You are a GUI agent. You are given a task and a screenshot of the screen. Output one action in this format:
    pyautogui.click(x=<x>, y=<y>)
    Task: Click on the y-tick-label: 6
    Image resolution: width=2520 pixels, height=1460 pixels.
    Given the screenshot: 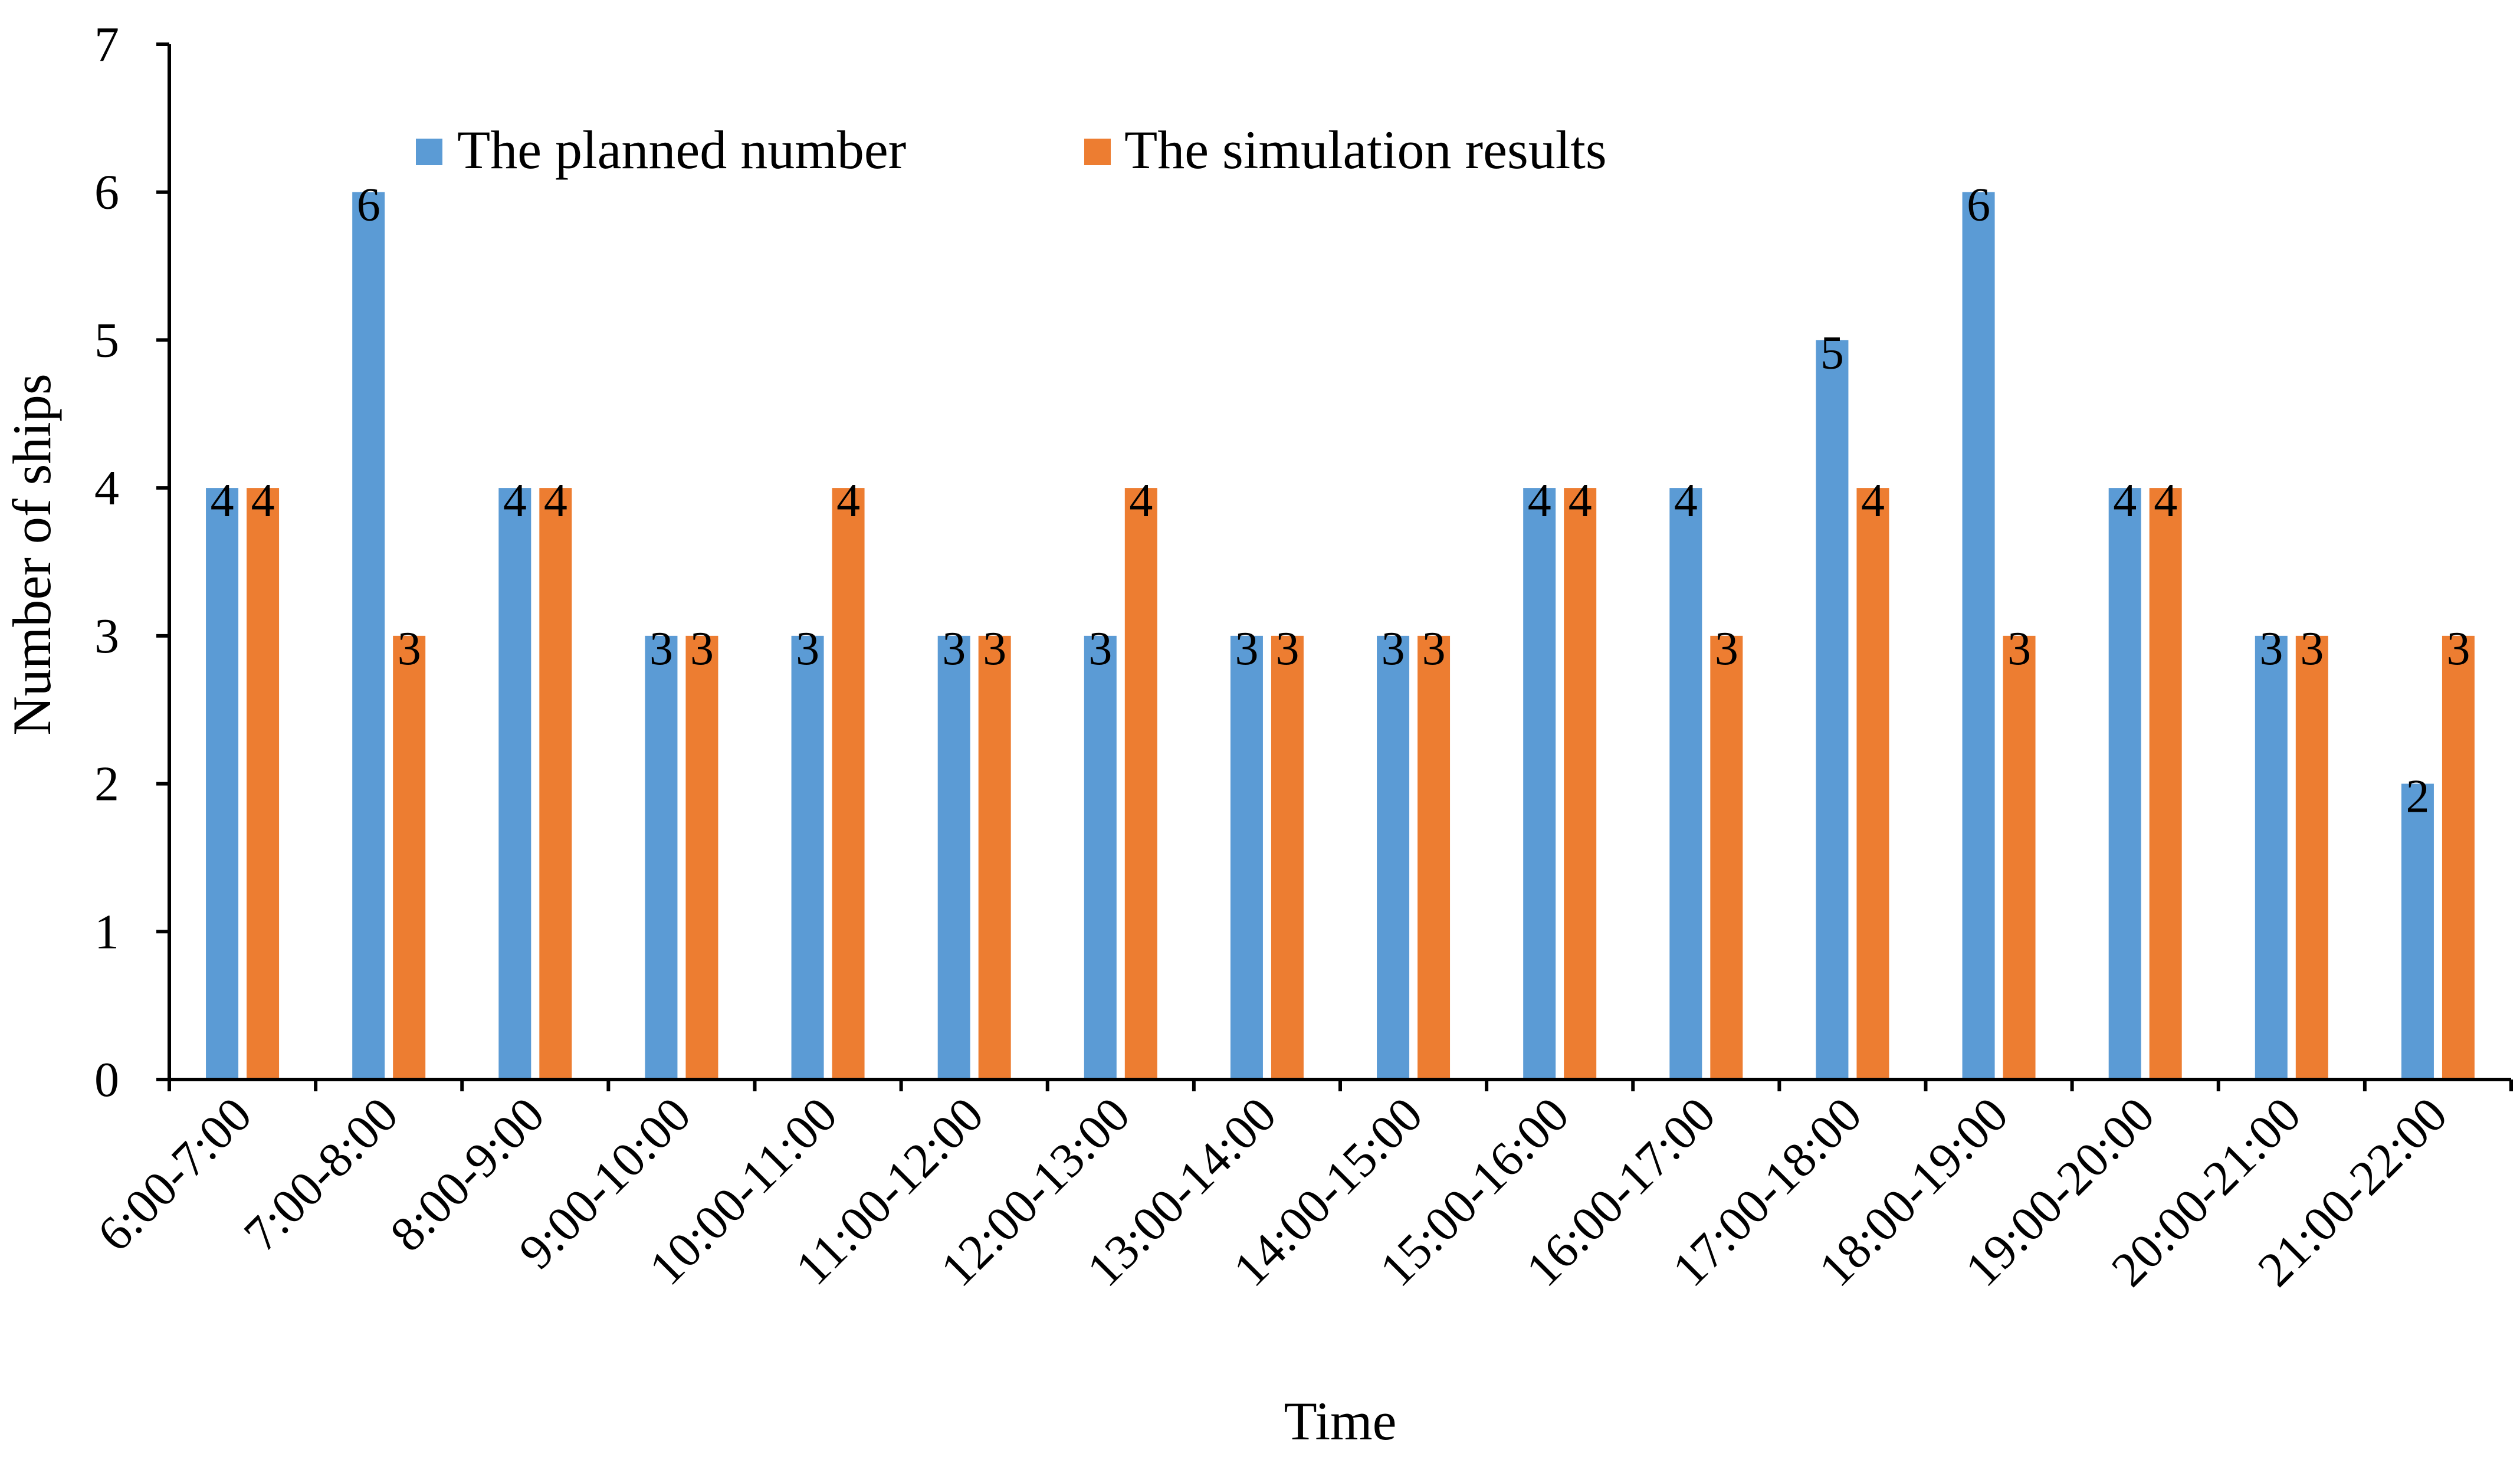 What is the action you would take?
    pyautogui.click(x=106, y=193)
    